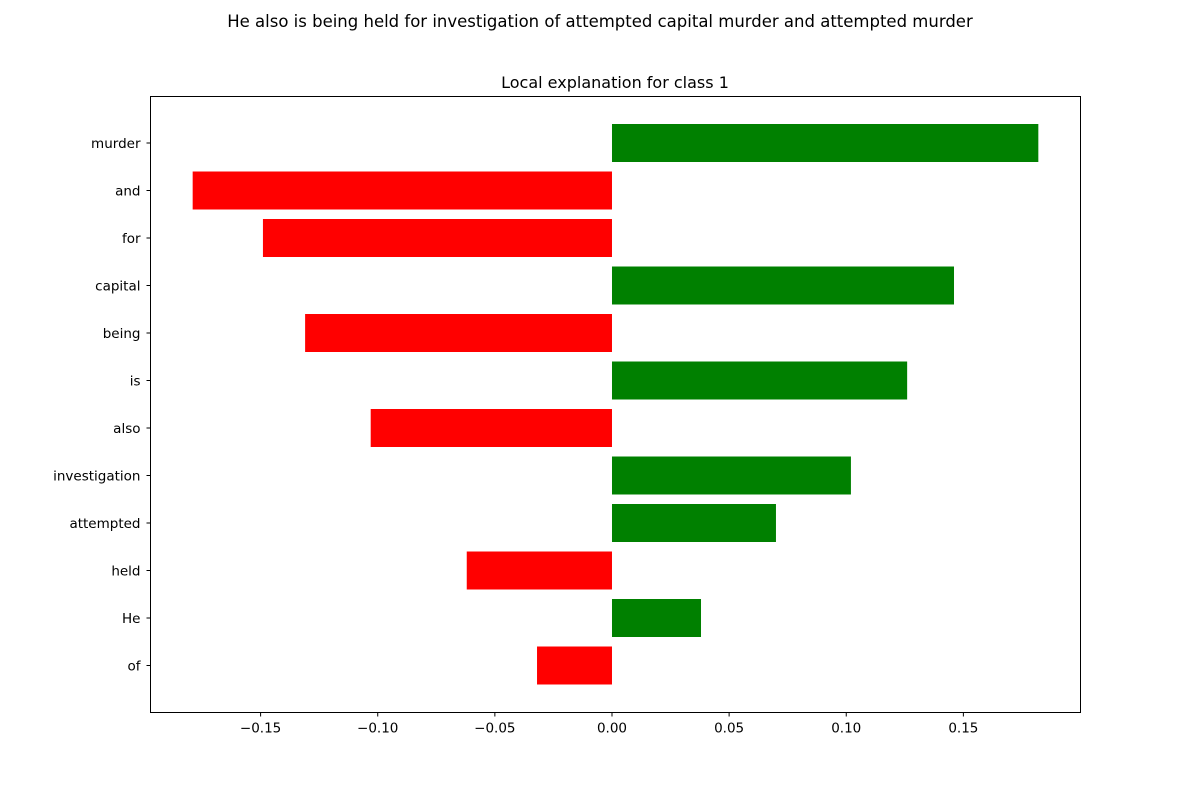 The height and width of the screenshot is (800, 1200). Describe the element at coordinates (783, 285) in the screenshot. I see `bar-capital` at that location.